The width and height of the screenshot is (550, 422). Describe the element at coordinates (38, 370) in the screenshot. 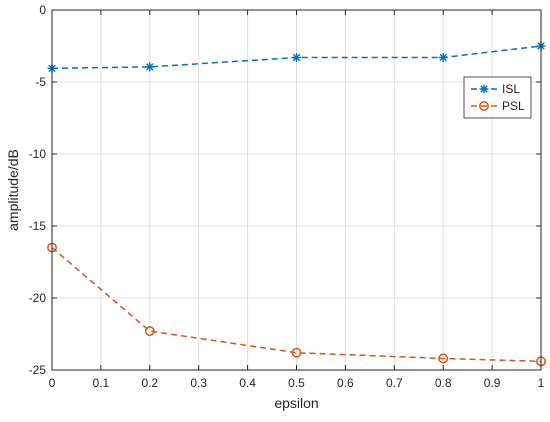

I see `y-tick-label: -25` at that location.